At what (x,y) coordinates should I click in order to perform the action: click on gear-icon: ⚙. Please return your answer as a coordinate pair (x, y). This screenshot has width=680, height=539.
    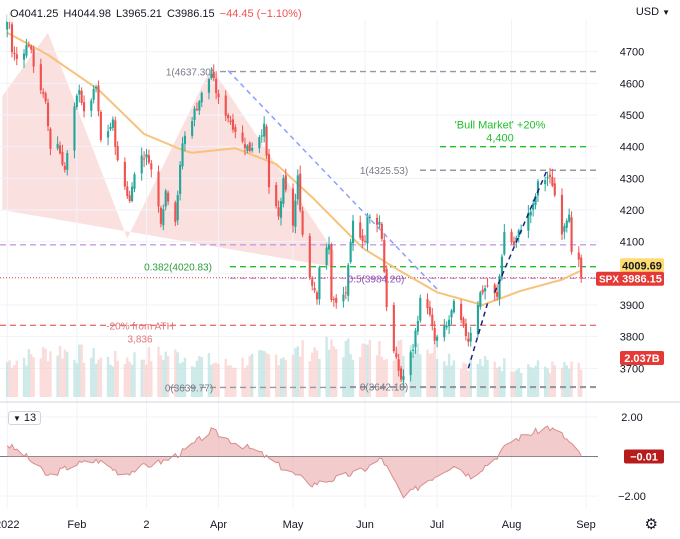
    Looking at the image, I should click on (651, 524).